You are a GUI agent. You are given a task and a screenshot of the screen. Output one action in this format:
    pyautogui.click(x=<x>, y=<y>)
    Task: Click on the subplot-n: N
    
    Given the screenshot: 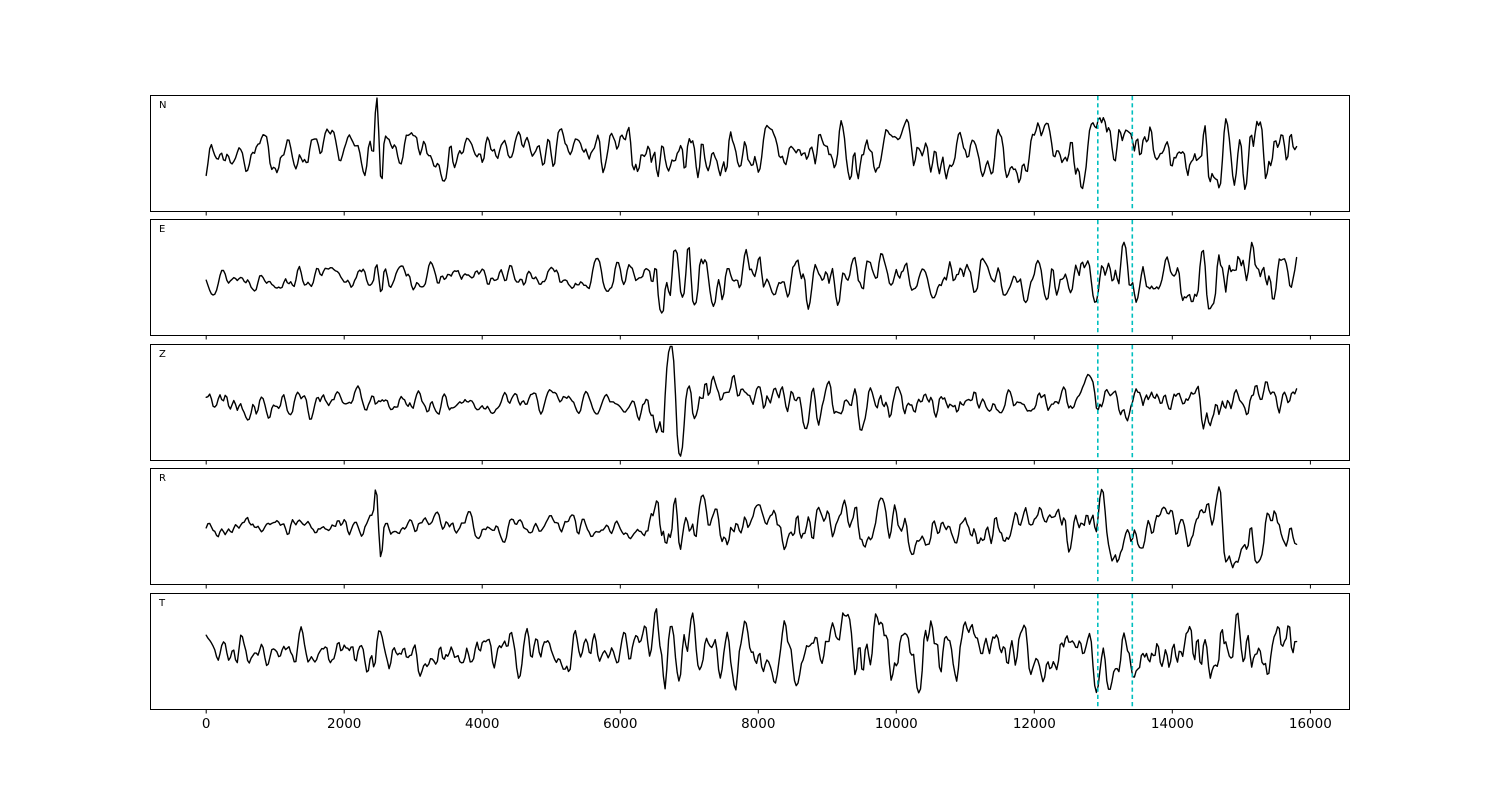 What is the action you would take?
    pyautogui.click(x=750, y=155)
    